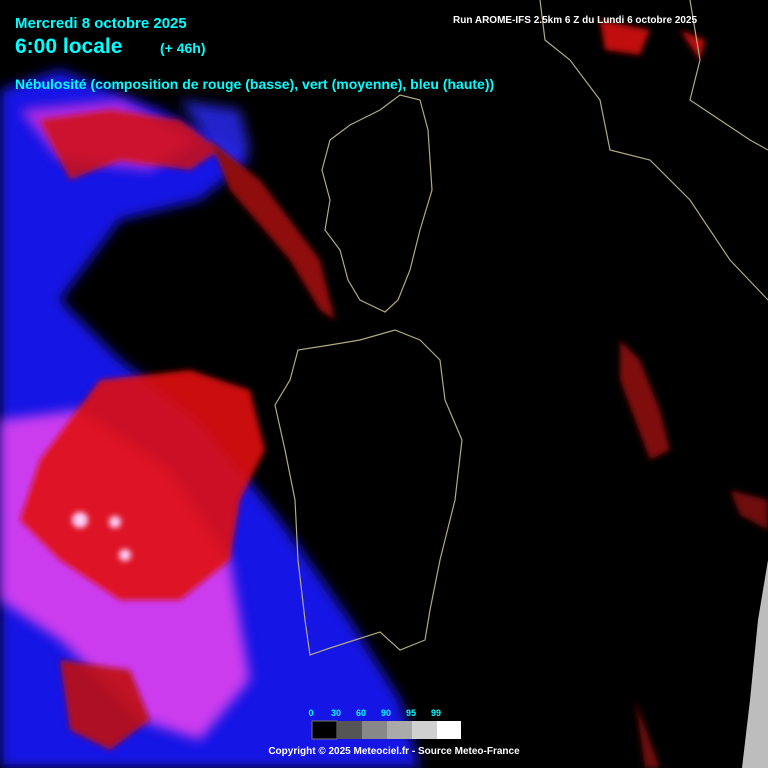  I want to click on legend: 0 30 60 90 95 99, so click(384, 724).